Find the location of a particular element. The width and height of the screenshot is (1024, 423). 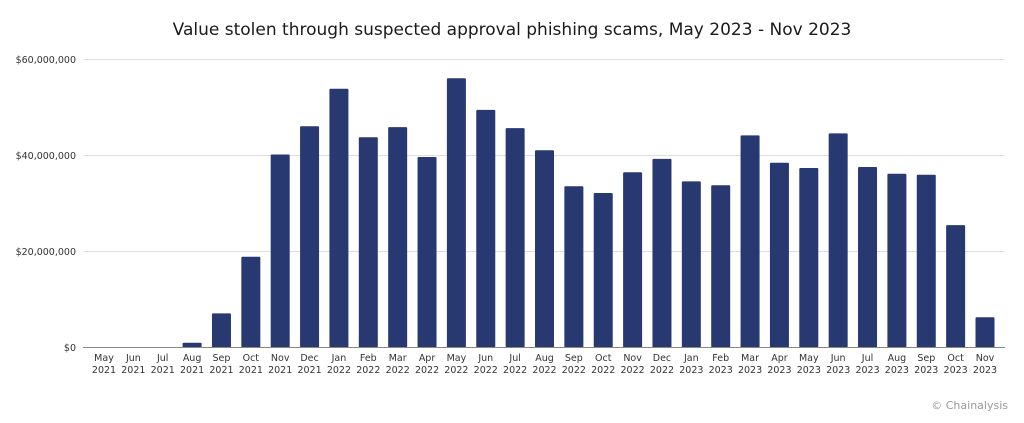

credit-label: © Chainalysis is located at coordinates (969, 405).